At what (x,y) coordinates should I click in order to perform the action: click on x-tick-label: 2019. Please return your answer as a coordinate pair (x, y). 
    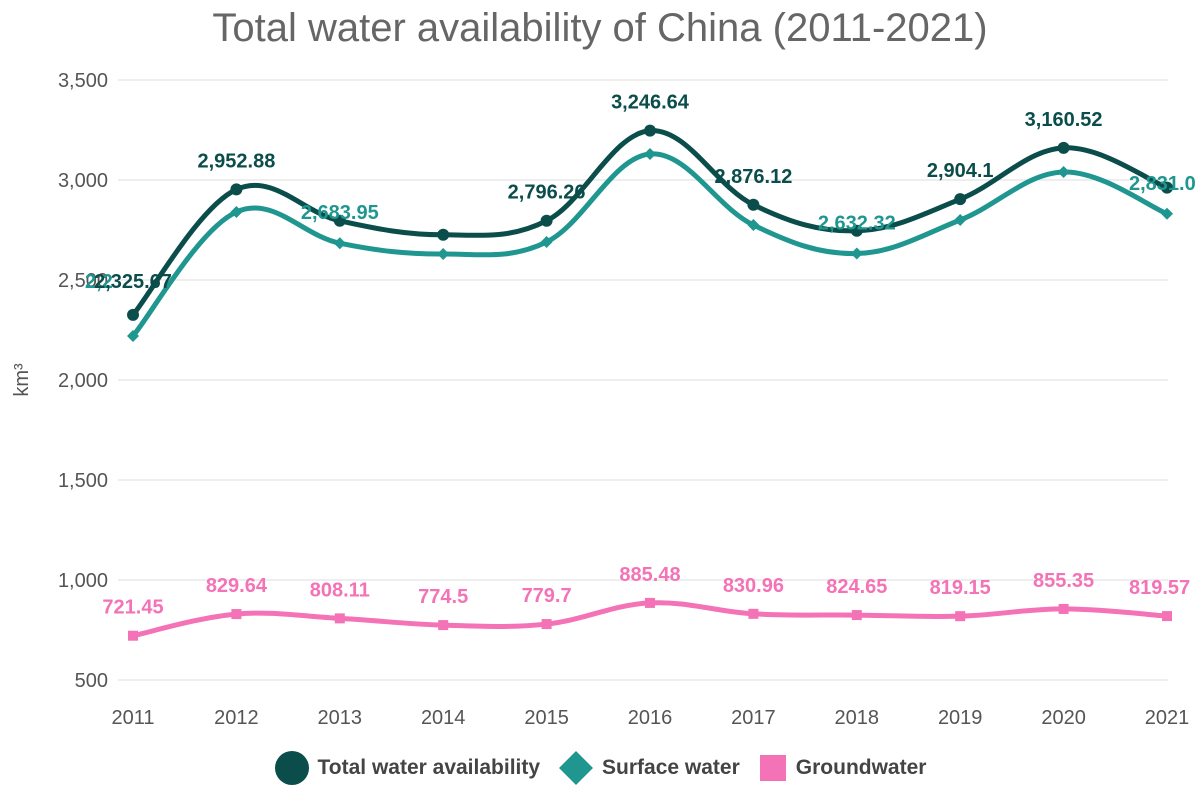
    Looking at the image, I should click on (960, 718).